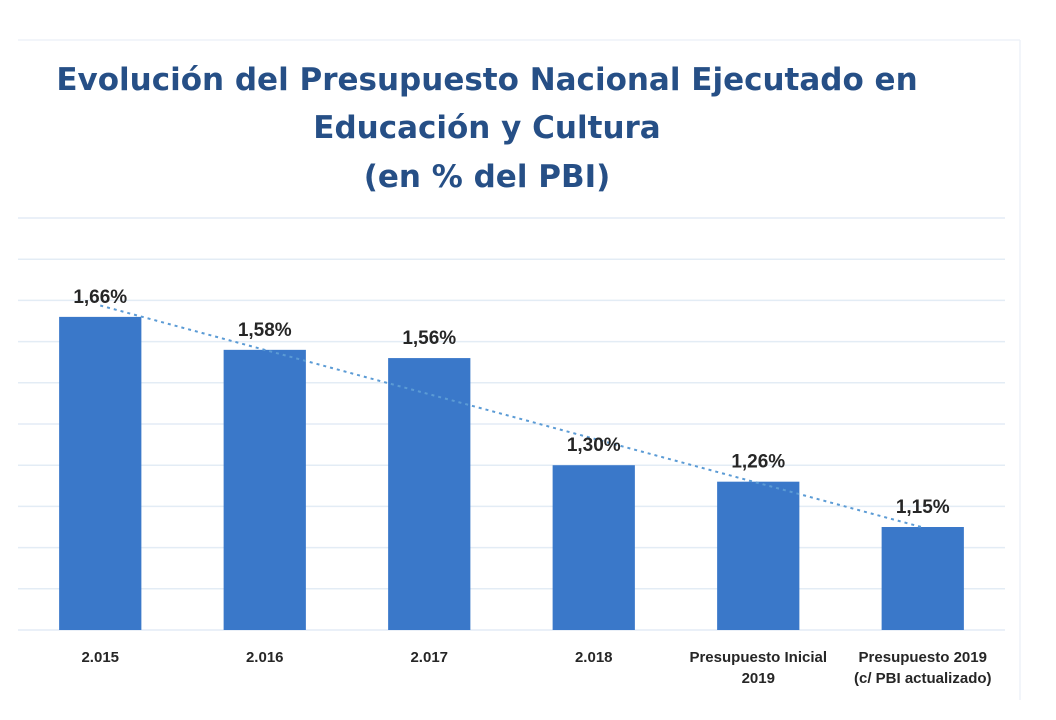  What do you see at coordinates (429, 338) in the screenshot?
I see `data-label: 1,56%` at bounding box center [429, 338].